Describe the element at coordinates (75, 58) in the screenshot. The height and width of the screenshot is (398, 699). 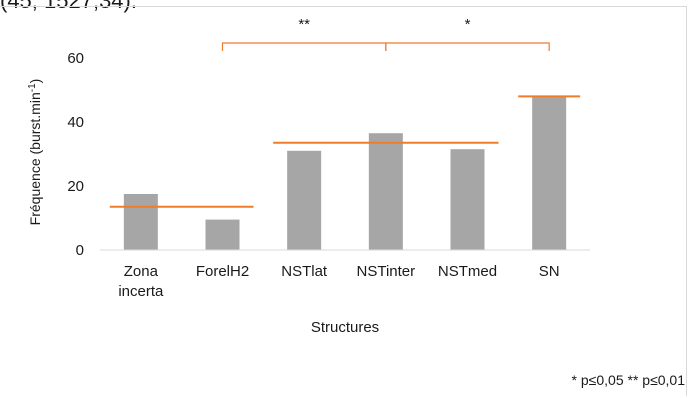
I see `y-tick-label: 60` at that location.